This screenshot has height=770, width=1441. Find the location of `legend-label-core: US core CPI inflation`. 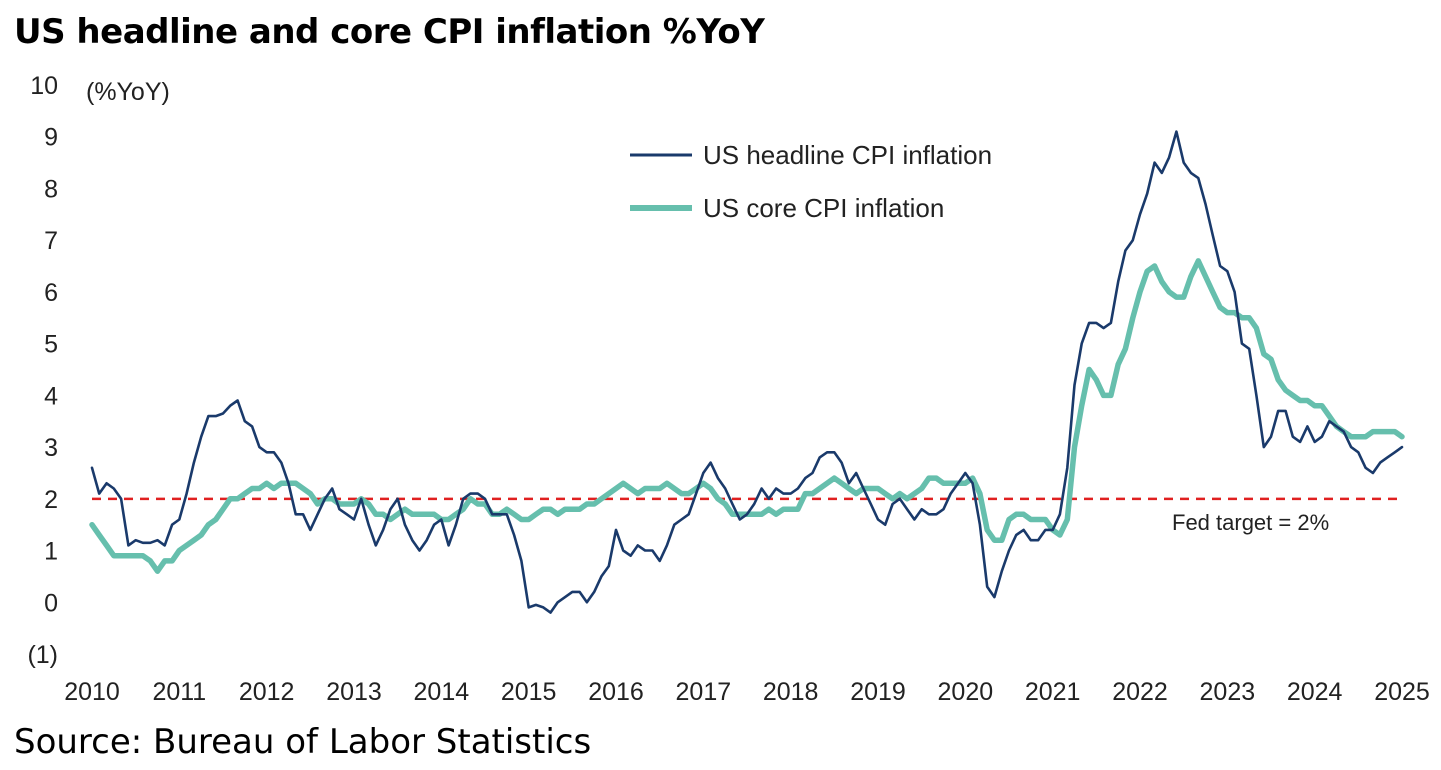

legend-label-core: US core CPI inflation is located at coordinates (823, 208).